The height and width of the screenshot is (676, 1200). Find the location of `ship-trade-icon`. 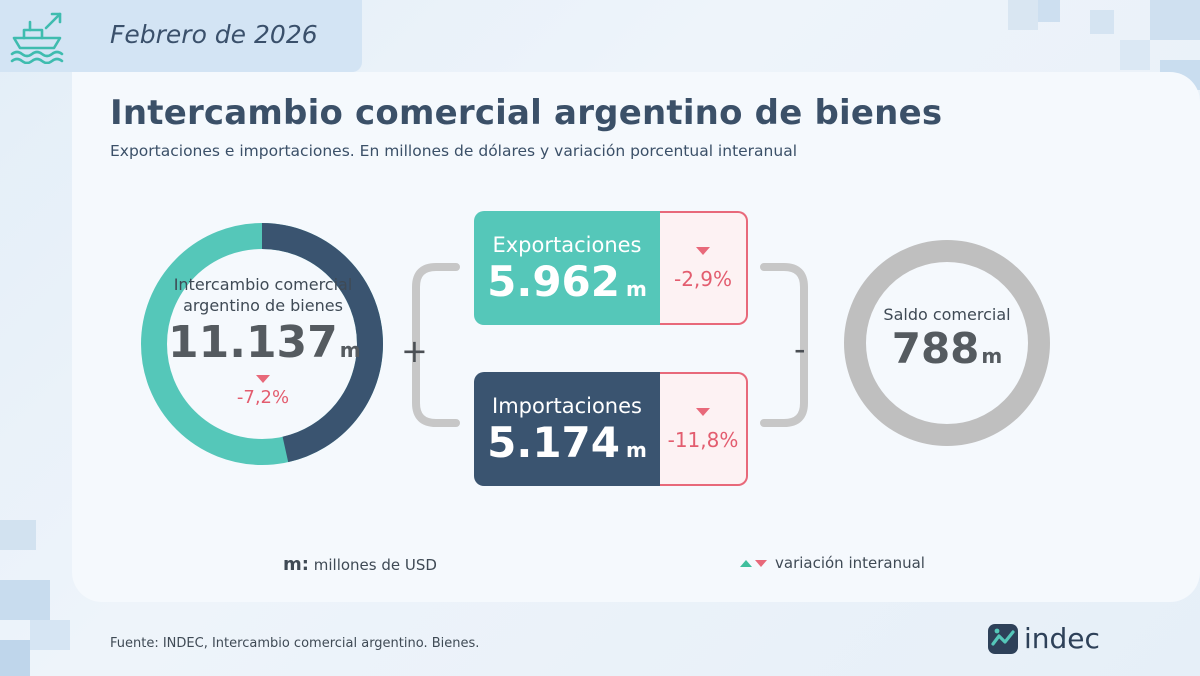

ship-trade-icon is located at coordinates (37, 38).